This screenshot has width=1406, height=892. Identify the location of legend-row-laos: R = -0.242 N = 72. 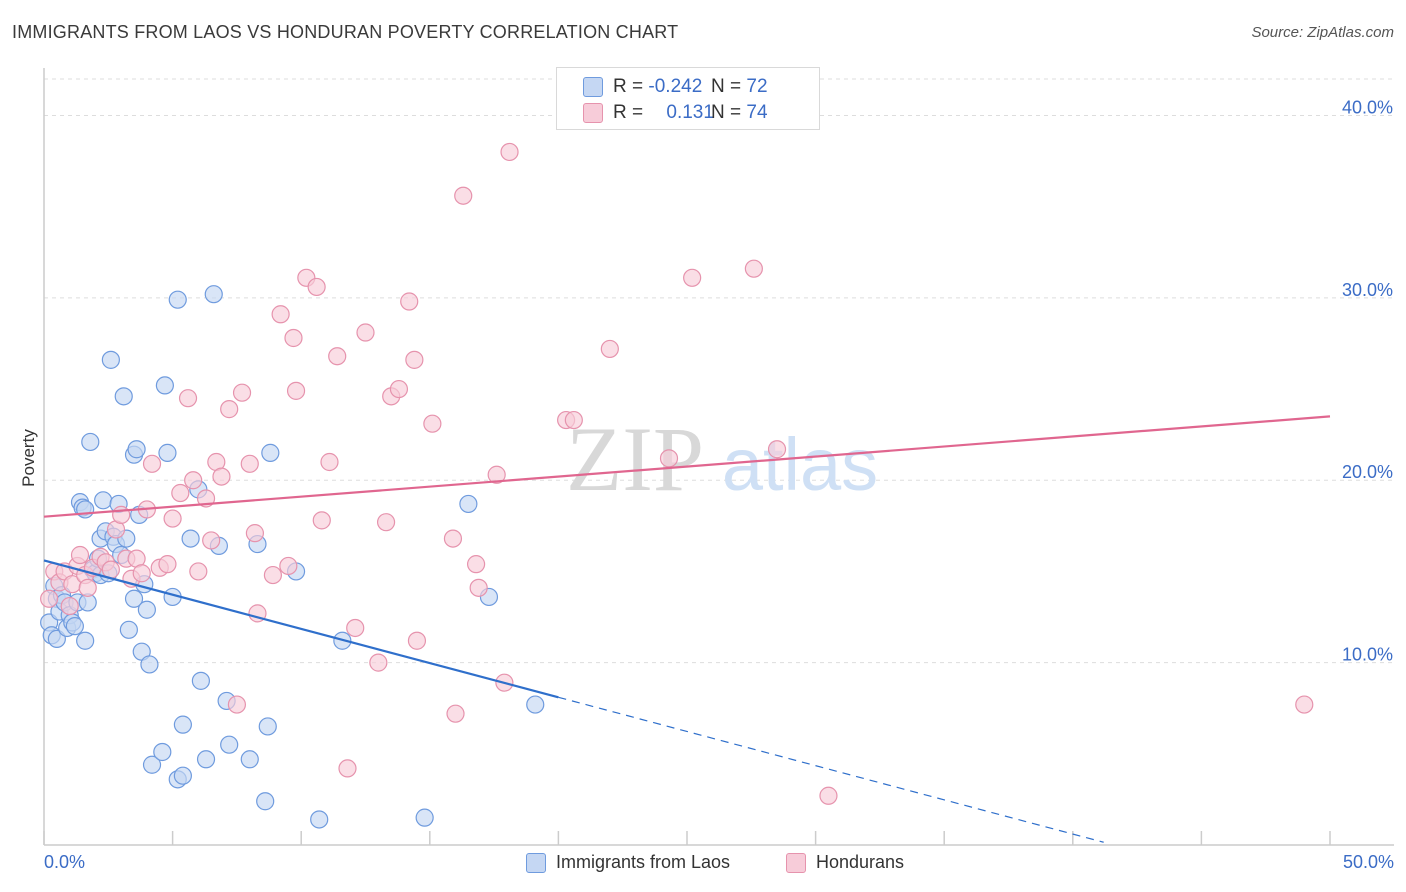
(692, 87).